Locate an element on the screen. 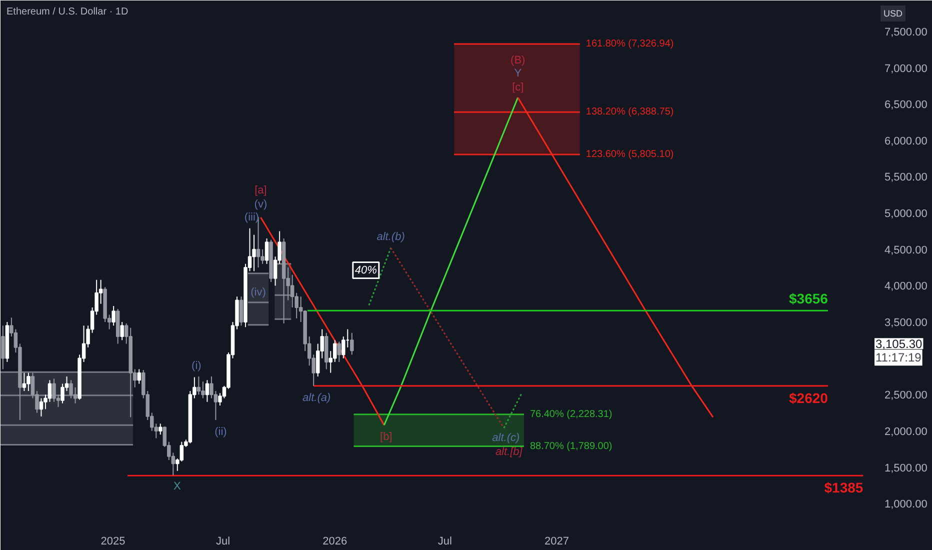  annotation: 3,105.30 is located at coordinates (899, 344).